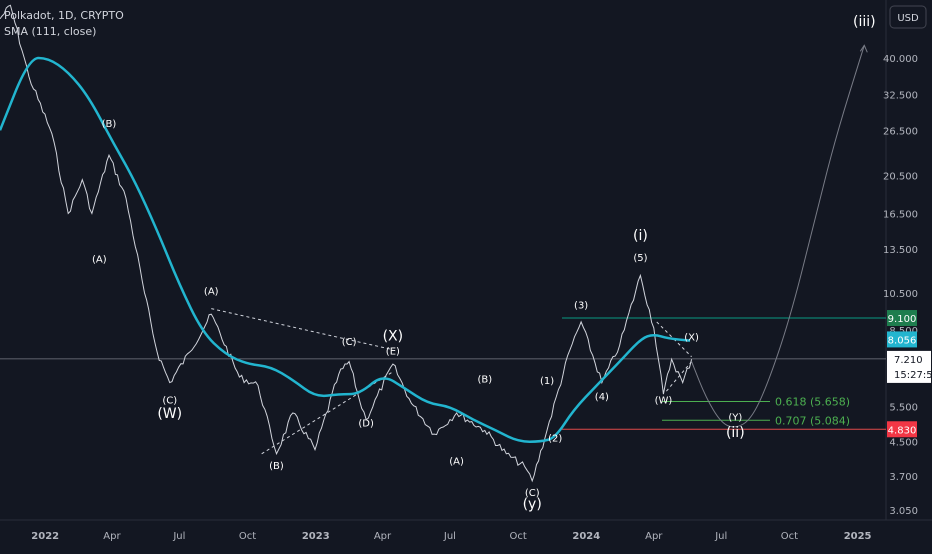 The image size is (932, 554). What do you see at coordinates (602, 397) in the screenshot?
I see `wave-label: (4)` at bounding box center [602, 397].